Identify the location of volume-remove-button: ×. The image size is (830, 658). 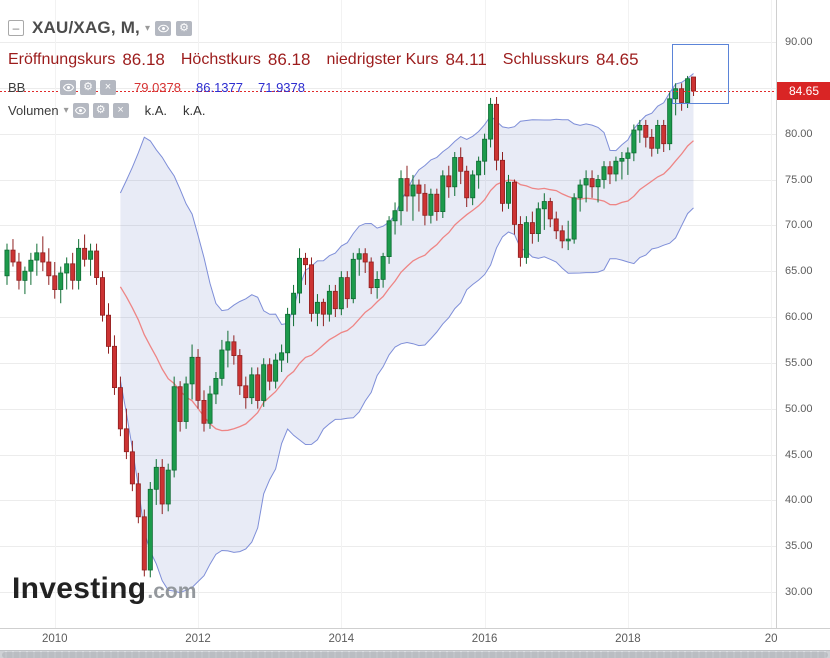
(120, 110).